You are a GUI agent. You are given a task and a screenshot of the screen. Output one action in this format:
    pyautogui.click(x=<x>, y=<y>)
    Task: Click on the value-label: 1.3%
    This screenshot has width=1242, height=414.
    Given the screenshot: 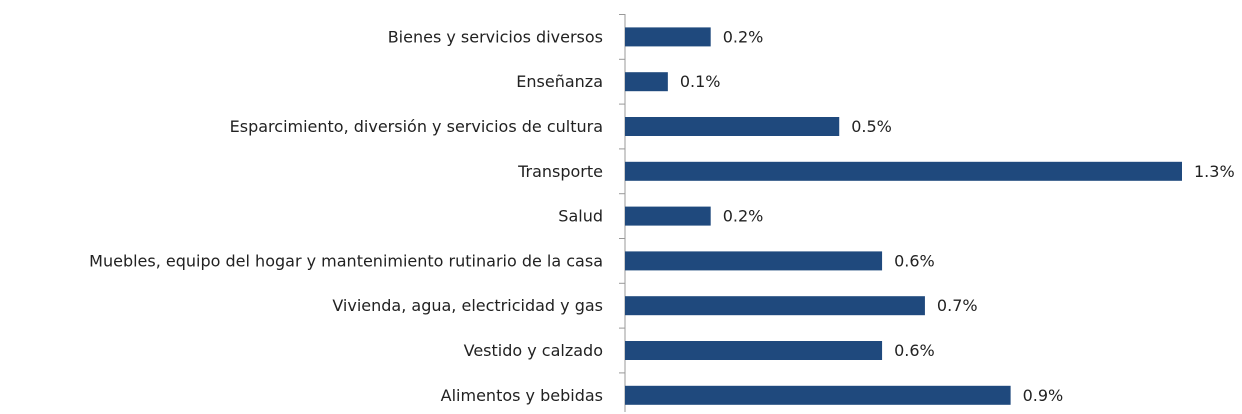 What is the action you would take?
    pyautogui.click(x=1214, y=171)
    